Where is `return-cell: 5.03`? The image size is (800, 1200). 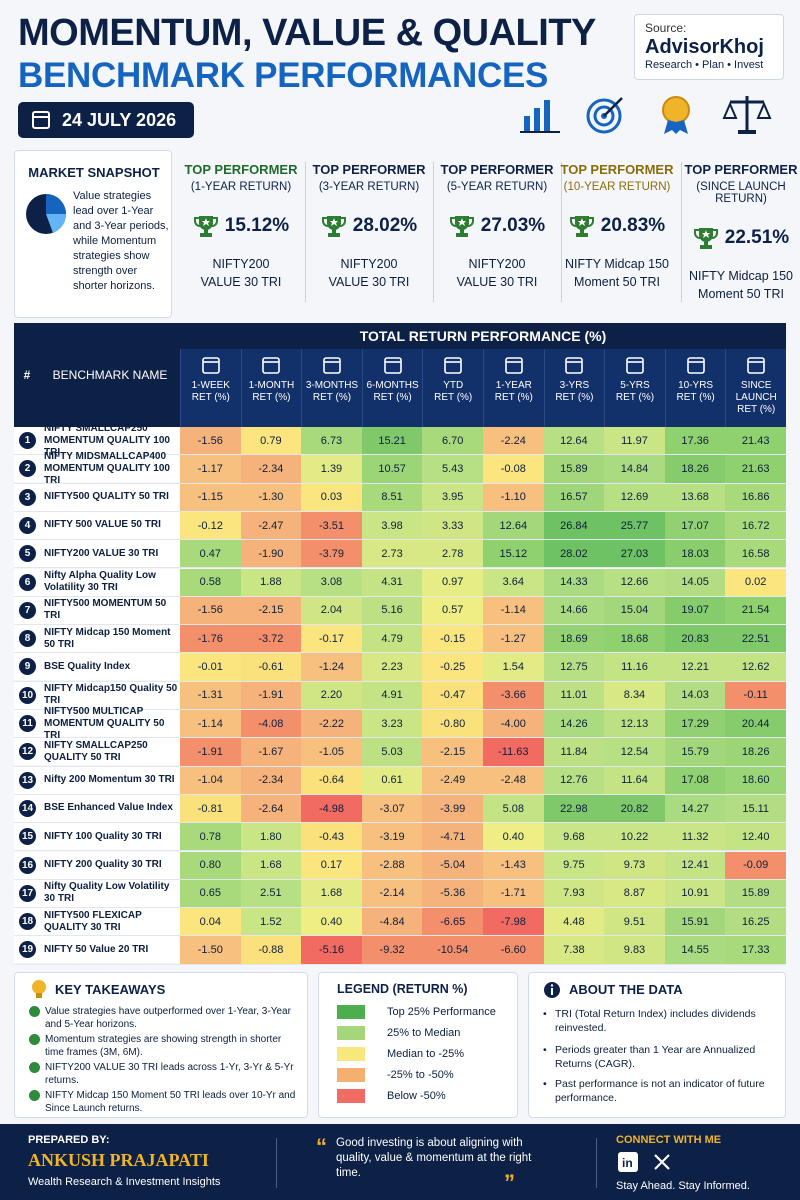 return-cell: 5.03 is located at coordinates (392, 752).